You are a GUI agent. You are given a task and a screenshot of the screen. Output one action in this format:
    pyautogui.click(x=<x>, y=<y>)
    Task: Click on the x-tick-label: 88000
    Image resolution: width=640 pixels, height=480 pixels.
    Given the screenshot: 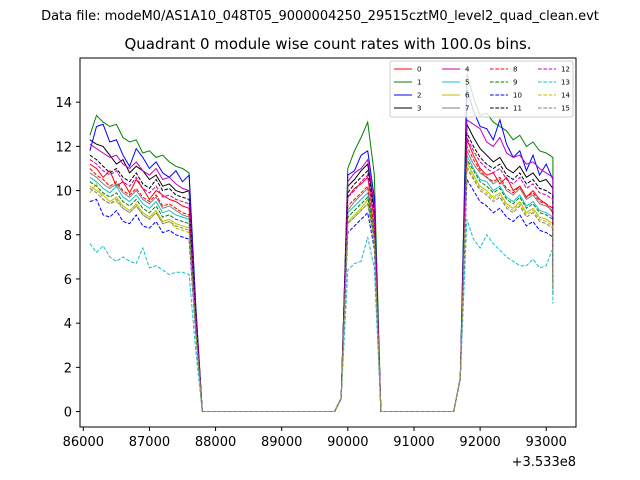 What is the action you would take?
    pyautogui.click(x=215, y=442)
    